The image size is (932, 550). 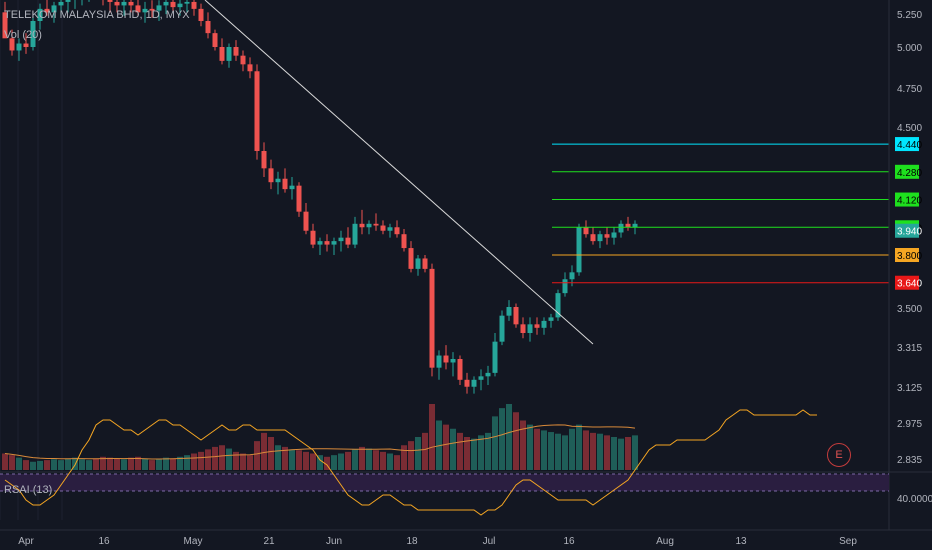 I want to click on time-tick: 21, so click(x=269, y=541).